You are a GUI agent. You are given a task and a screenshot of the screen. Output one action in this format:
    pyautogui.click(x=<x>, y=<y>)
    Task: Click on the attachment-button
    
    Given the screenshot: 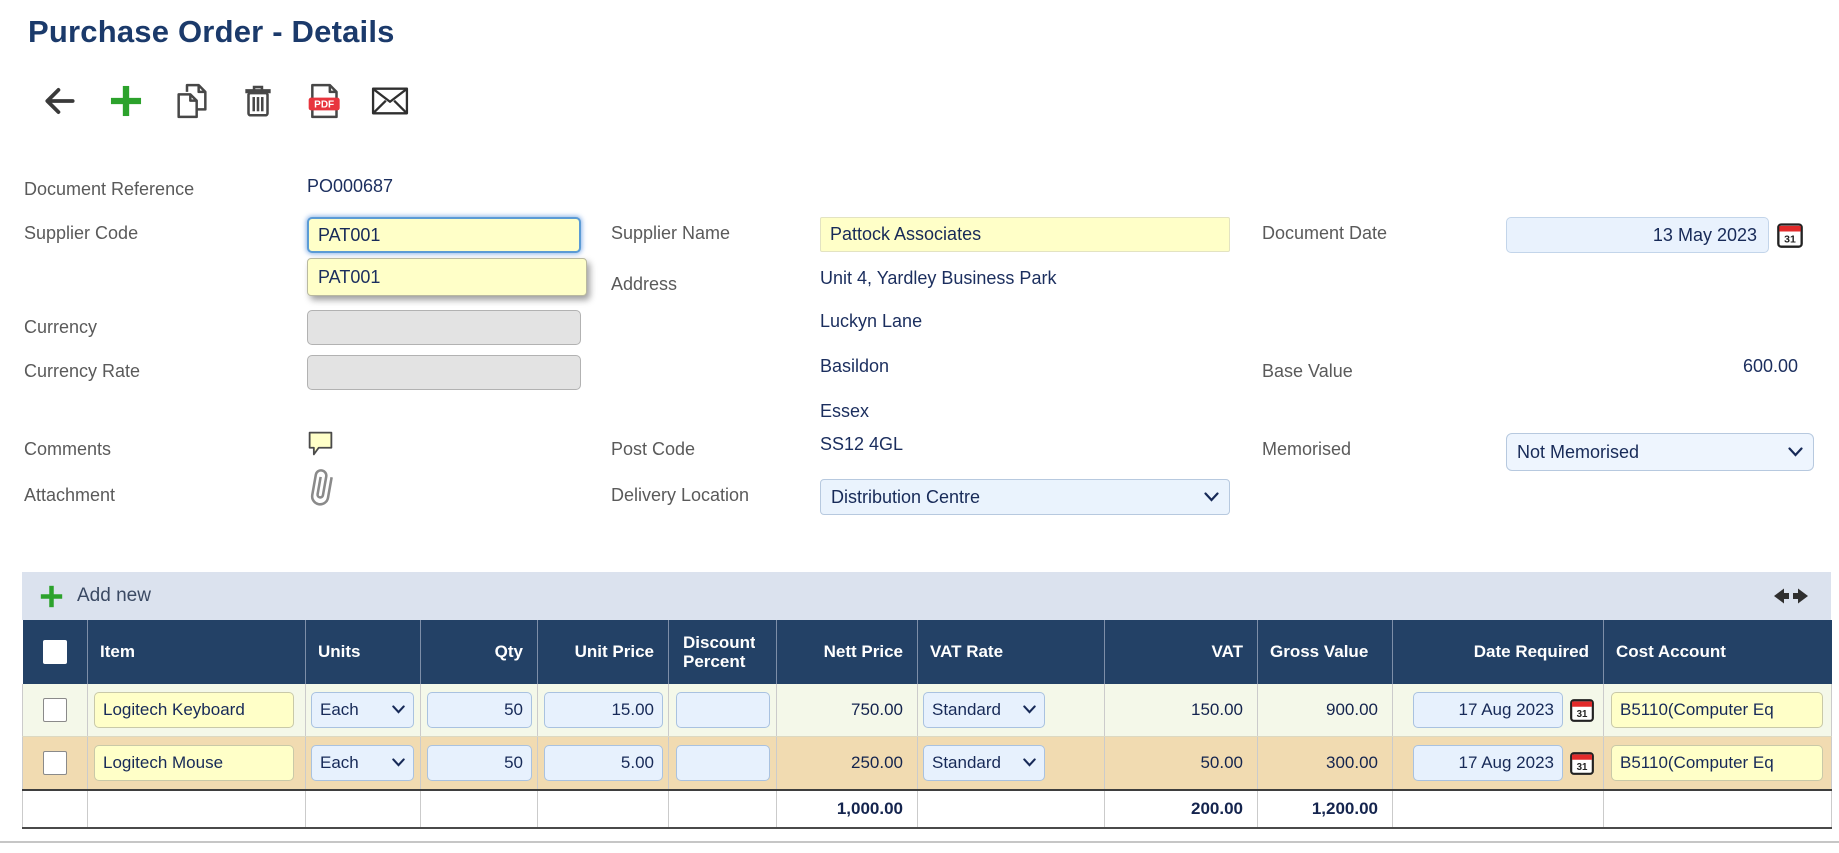 What is the action you would take?
    pyautogui.click(x=321, y=491)
    